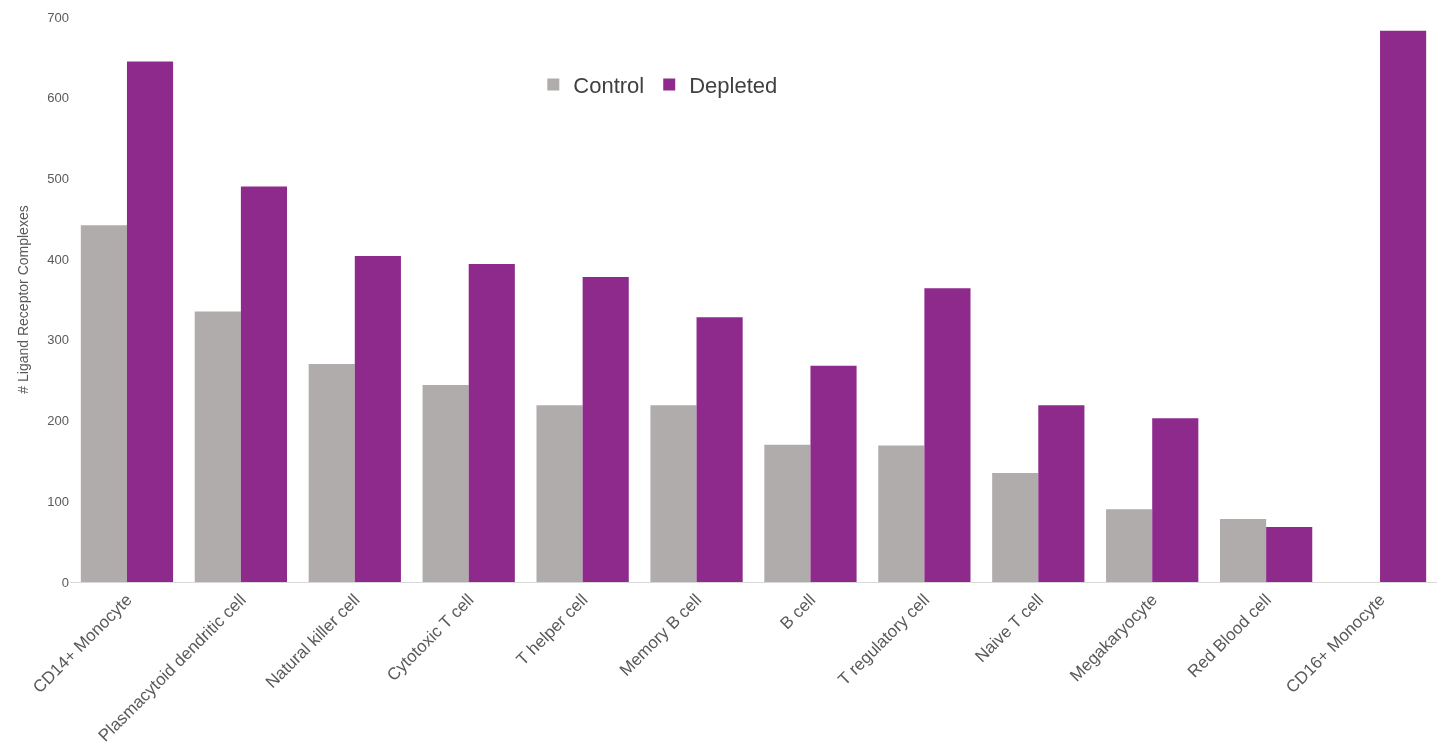  What do you see at coordinates (58, 340) in the screenshot?
I see `y-tick-label: 300` at bounding box center [58, 340].